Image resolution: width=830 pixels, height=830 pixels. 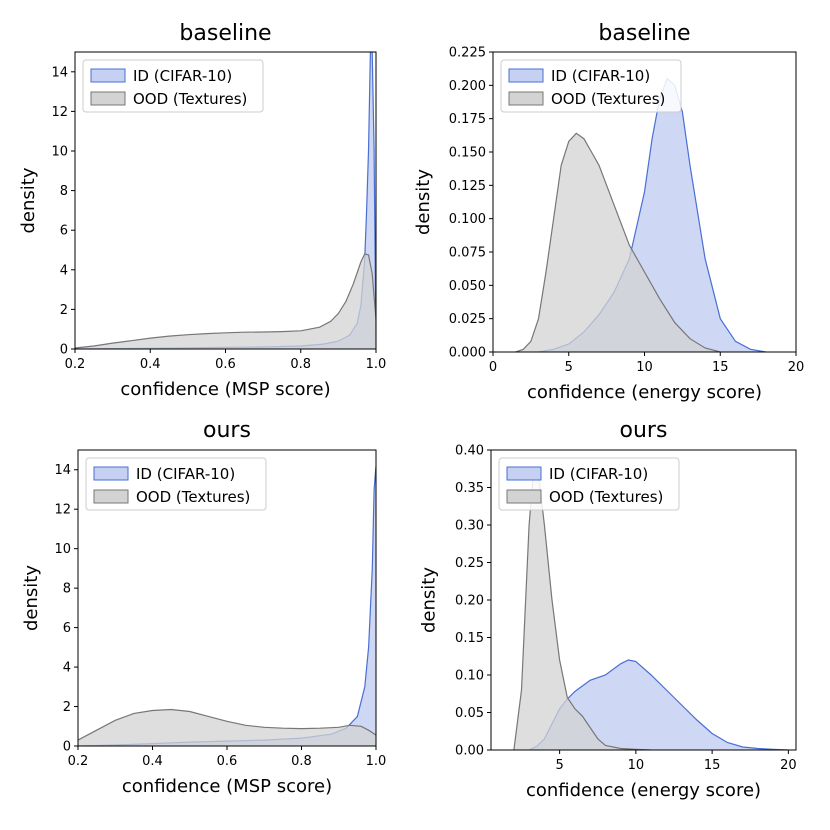 What do you see at coordinates (469, 713) in the screenshot?
I see `y-tick-label: 0.05` at bounding box center [469, 713].